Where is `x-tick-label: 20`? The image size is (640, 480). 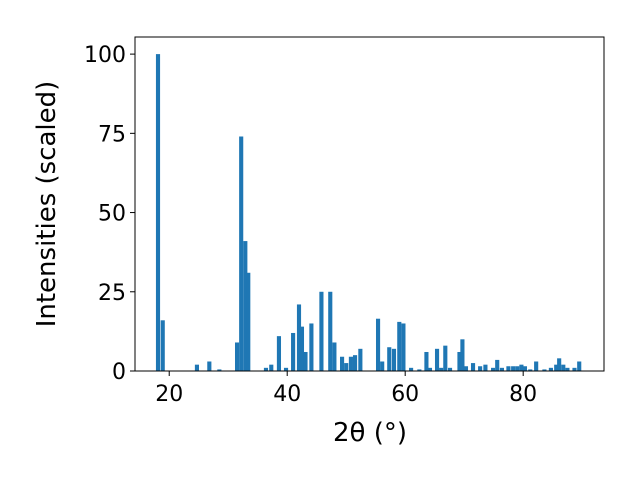 x-tick-label: 20 is located at coordinates (169, 394).